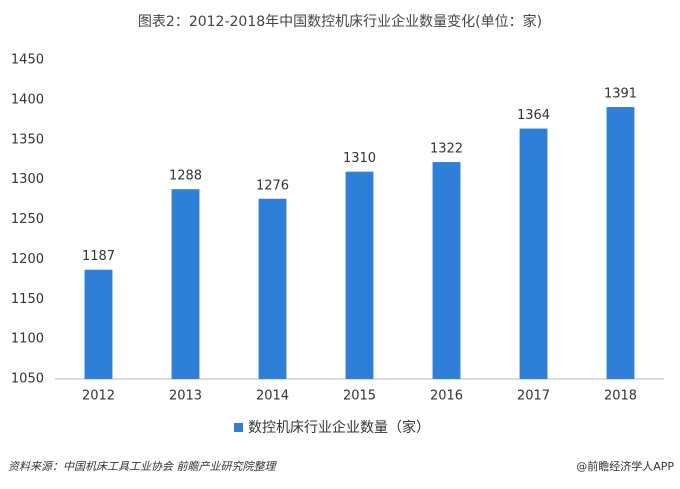  Describe the element at coordinates (339, 427) in the screenshot. I see `legend-label: 数控机床行业企业数量（家）` at that location.